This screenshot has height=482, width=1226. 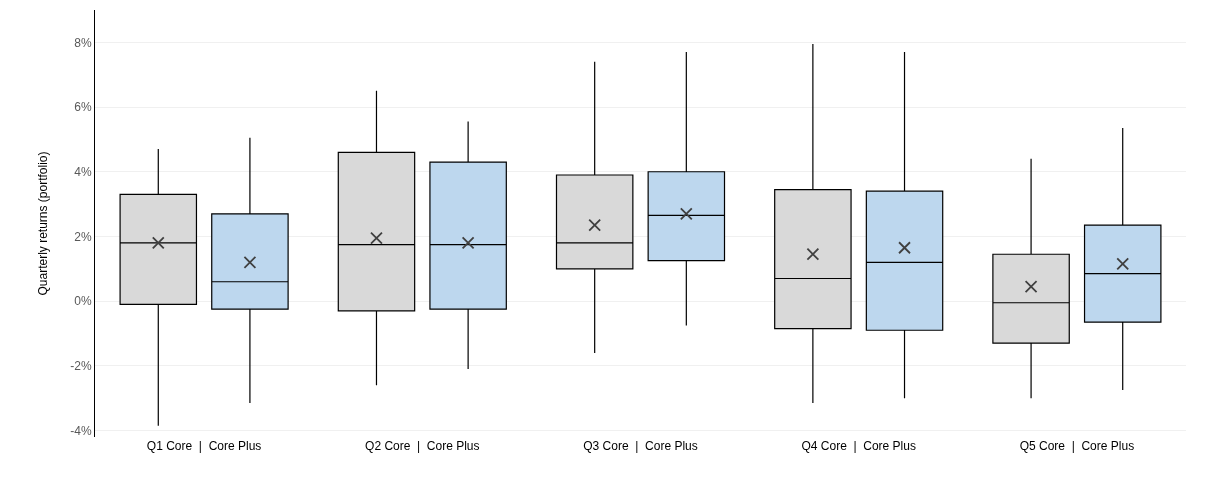 What do you see at coordinates (83, 236) in the screenshot?
I see `y-tick-label: 2%` at bounding box center [83, 236].